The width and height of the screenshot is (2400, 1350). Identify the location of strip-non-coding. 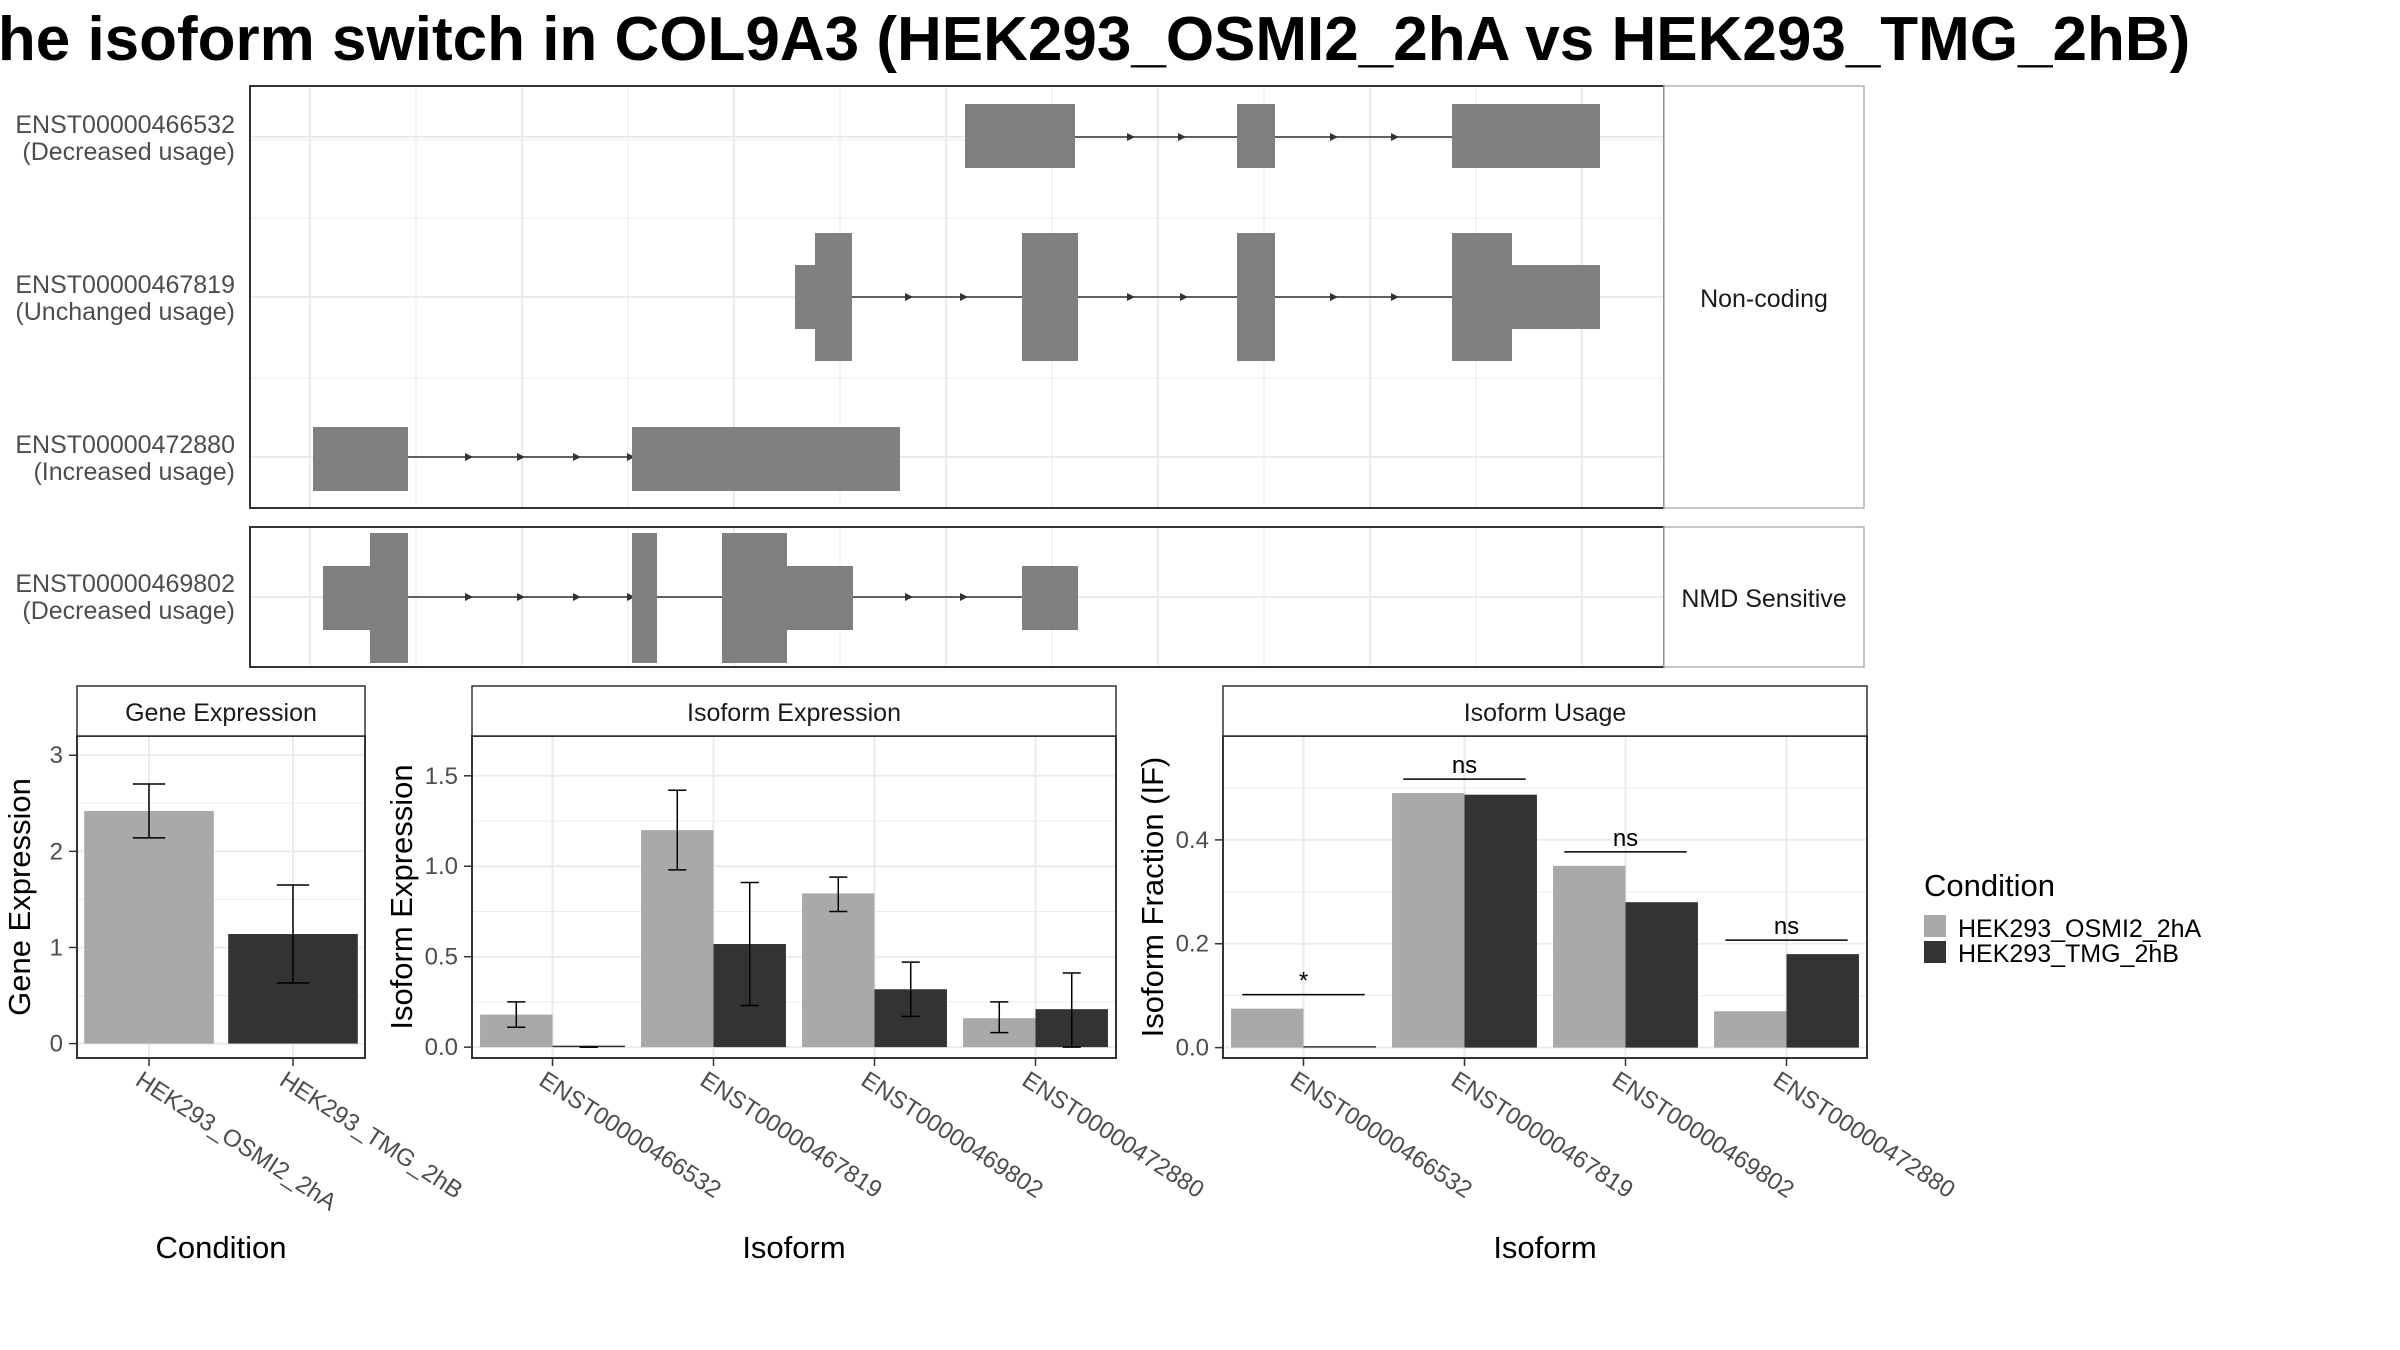
(1764, 297).